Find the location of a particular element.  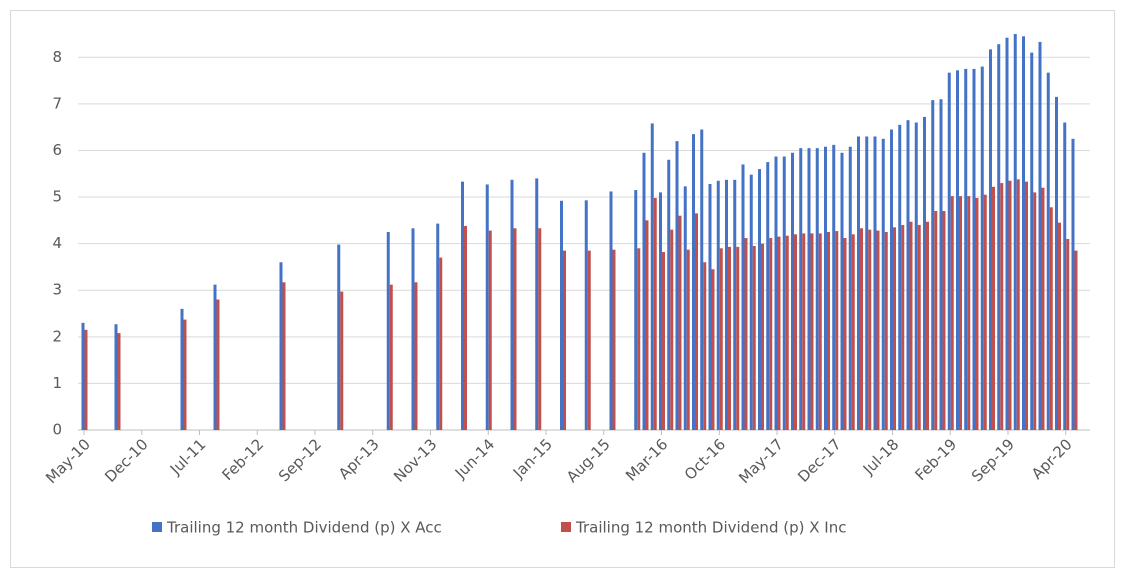

y-tick-label: 4 is located at coordinates (57, 243).